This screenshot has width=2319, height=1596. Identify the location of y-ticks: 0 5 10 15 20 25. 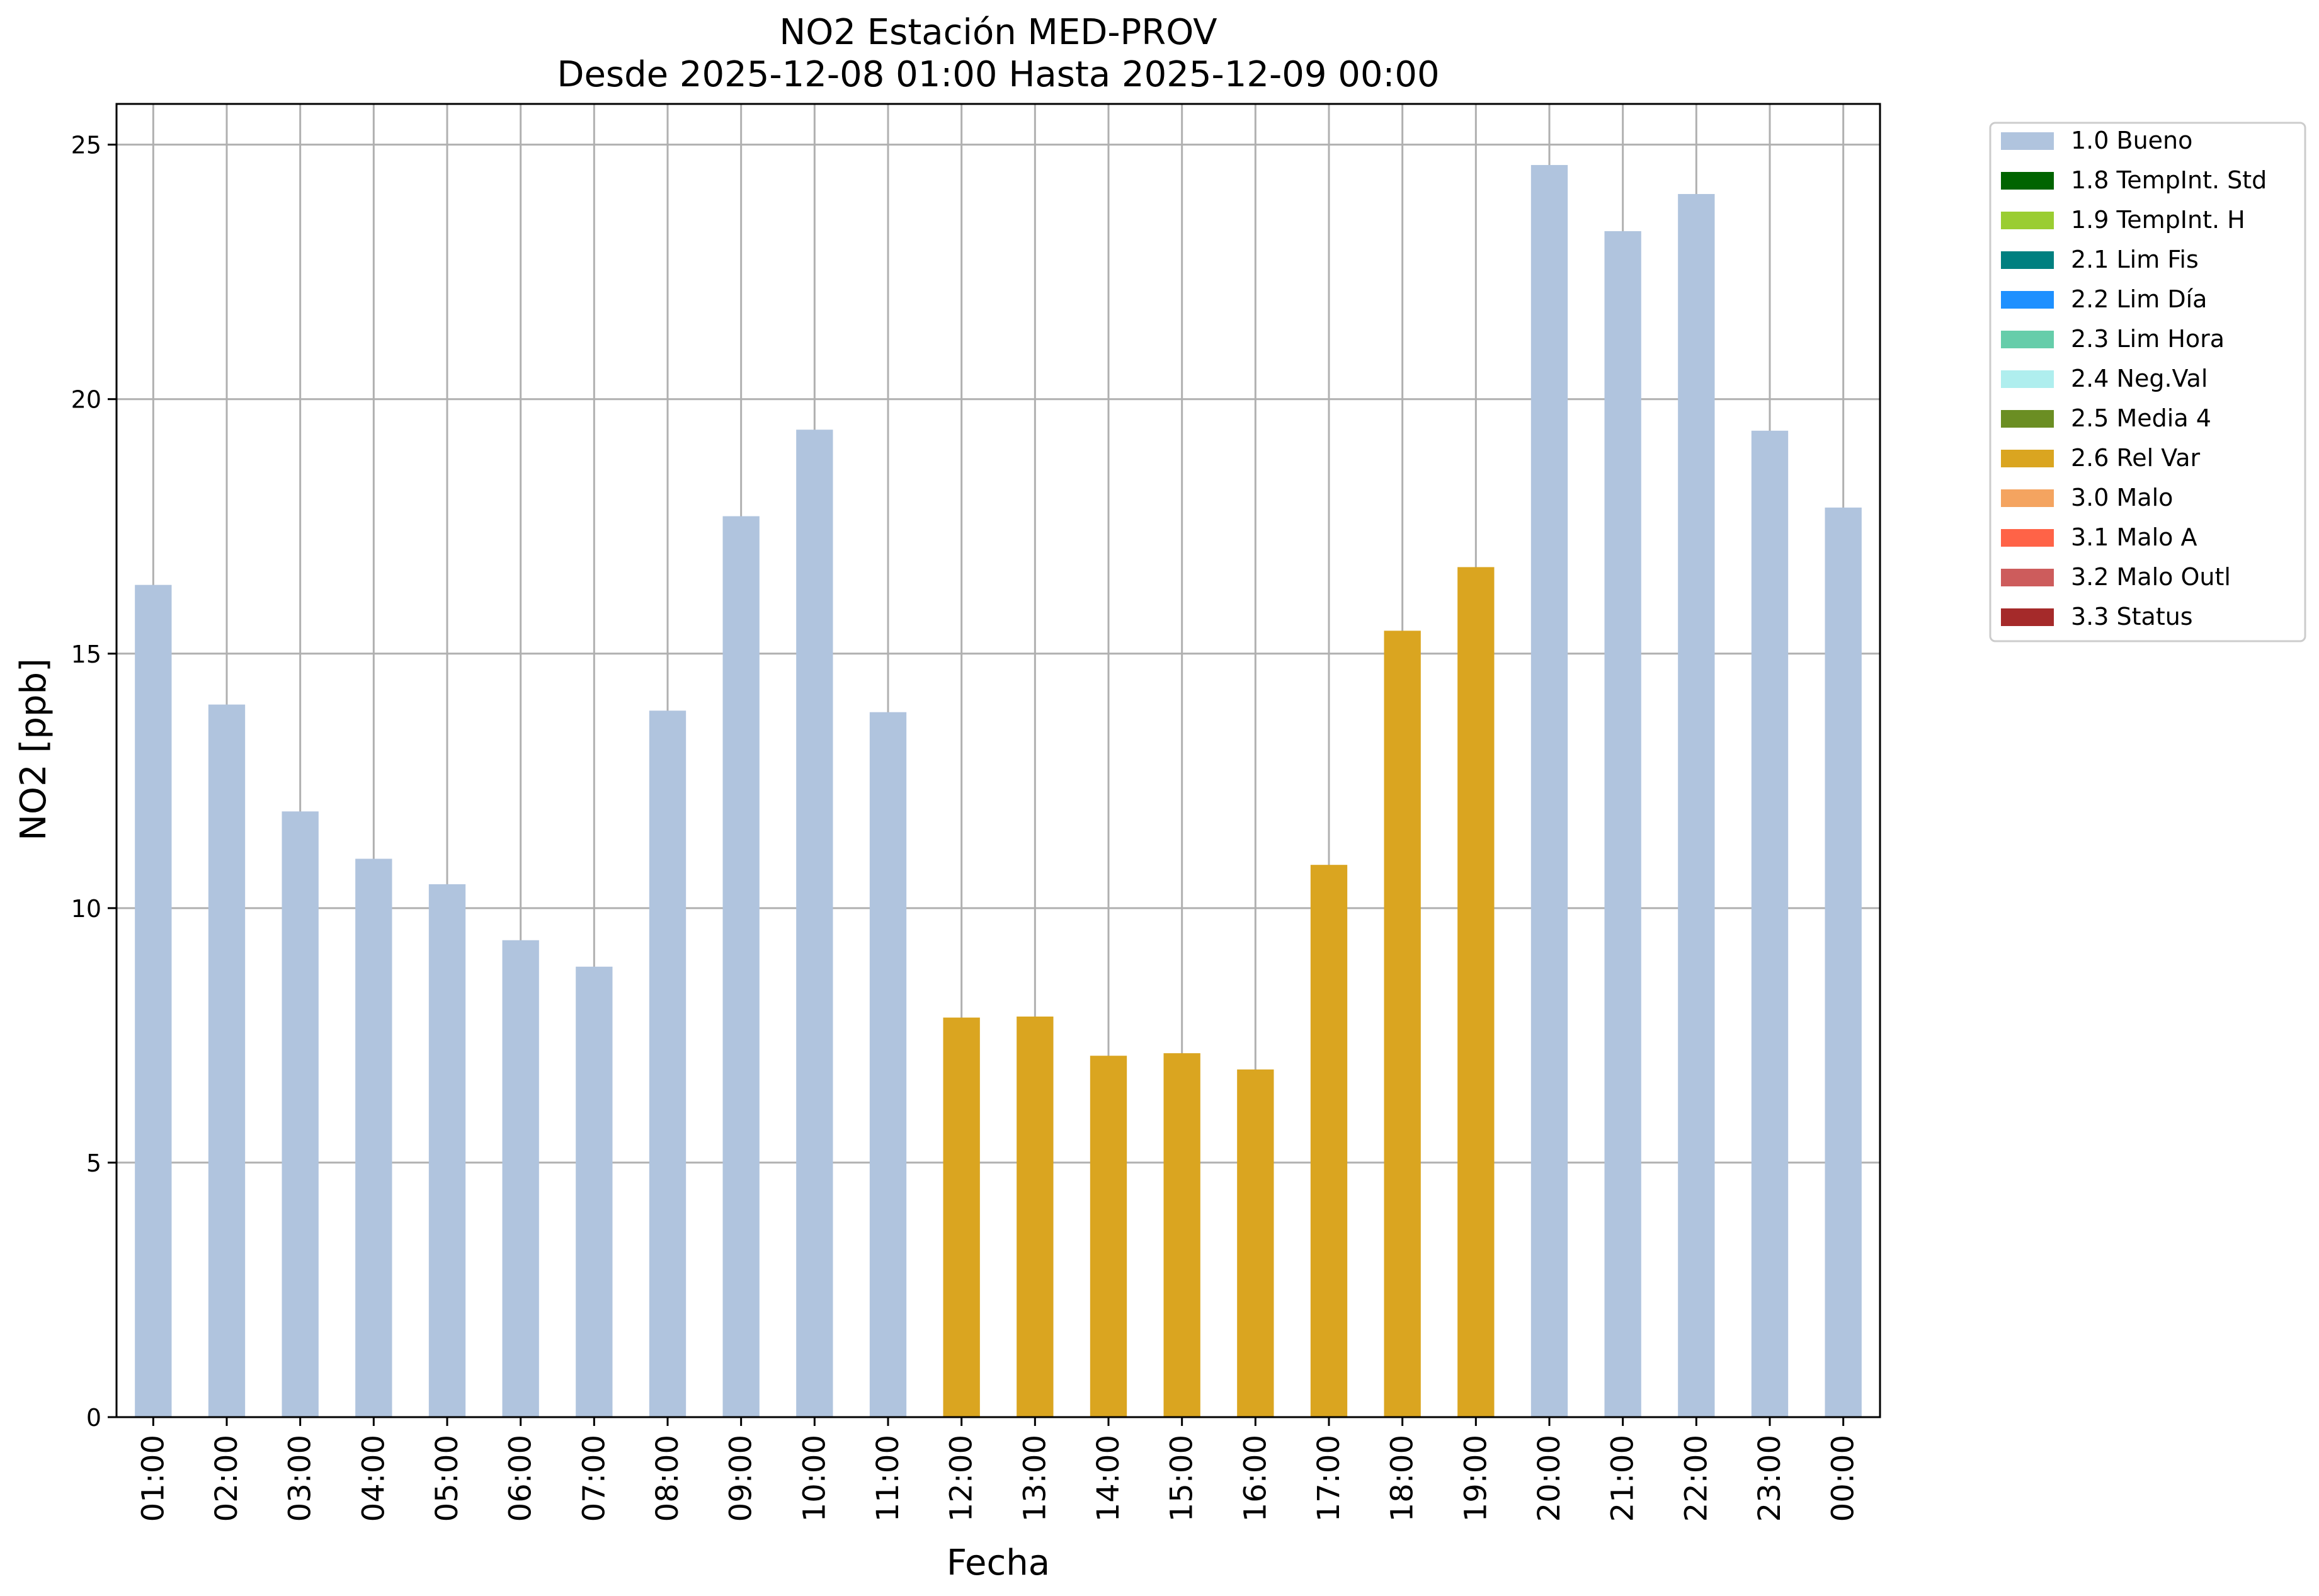
(94, 782).